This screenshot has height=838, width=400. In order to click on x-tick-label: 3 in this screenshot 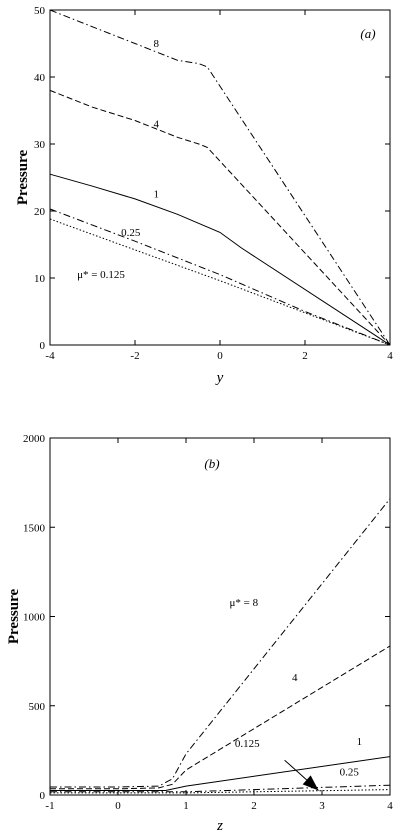, I will do `click(322, 806)`.